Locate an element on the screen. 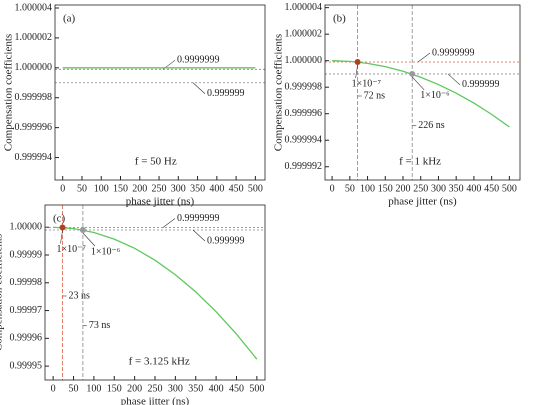  panel-label: (a) is located at coordinates (69, 19).